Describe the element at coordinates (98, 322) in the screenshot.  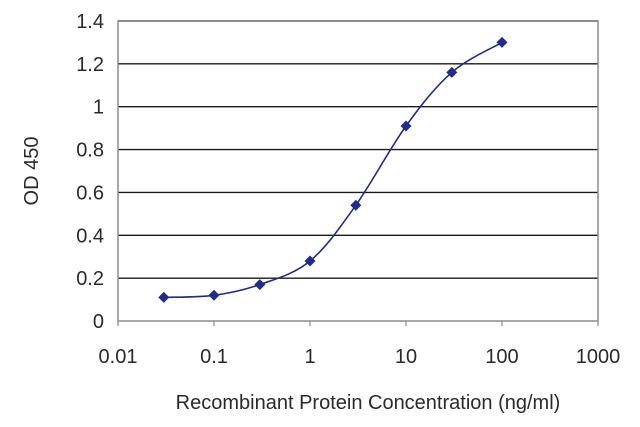
I see `y-tick-label-0: 0` at that location.